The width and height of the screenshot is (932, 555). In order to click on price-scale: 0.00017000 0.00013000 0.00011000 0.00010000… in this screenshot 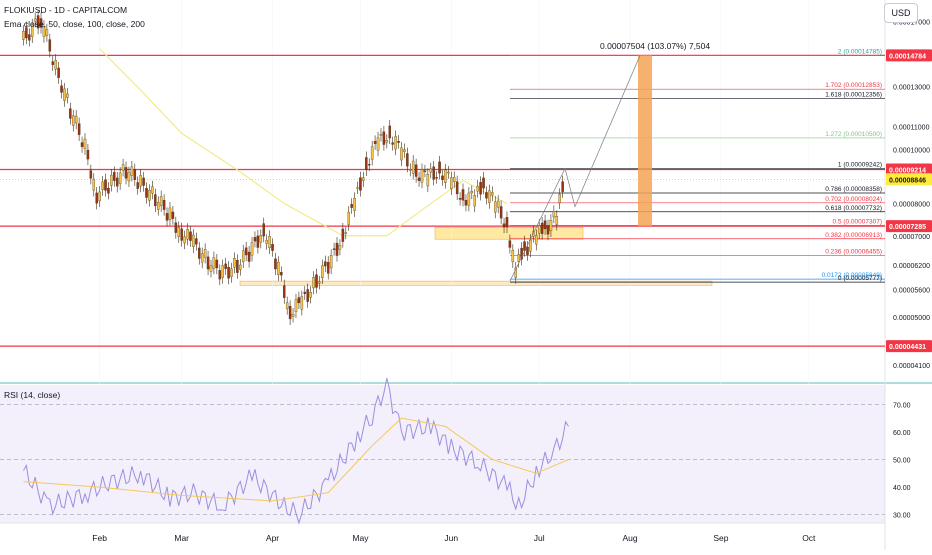, I will do `click(911, 270)`.